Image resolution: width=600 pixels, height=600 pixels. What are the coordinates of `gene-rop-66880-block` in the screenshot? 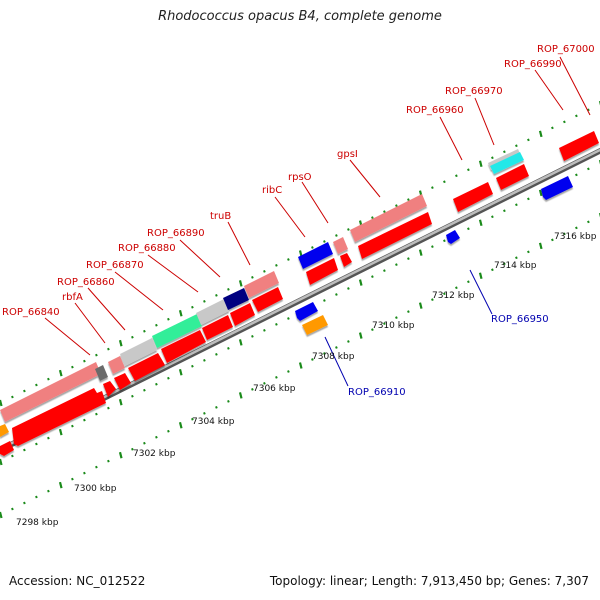 It's located at (177, 331).